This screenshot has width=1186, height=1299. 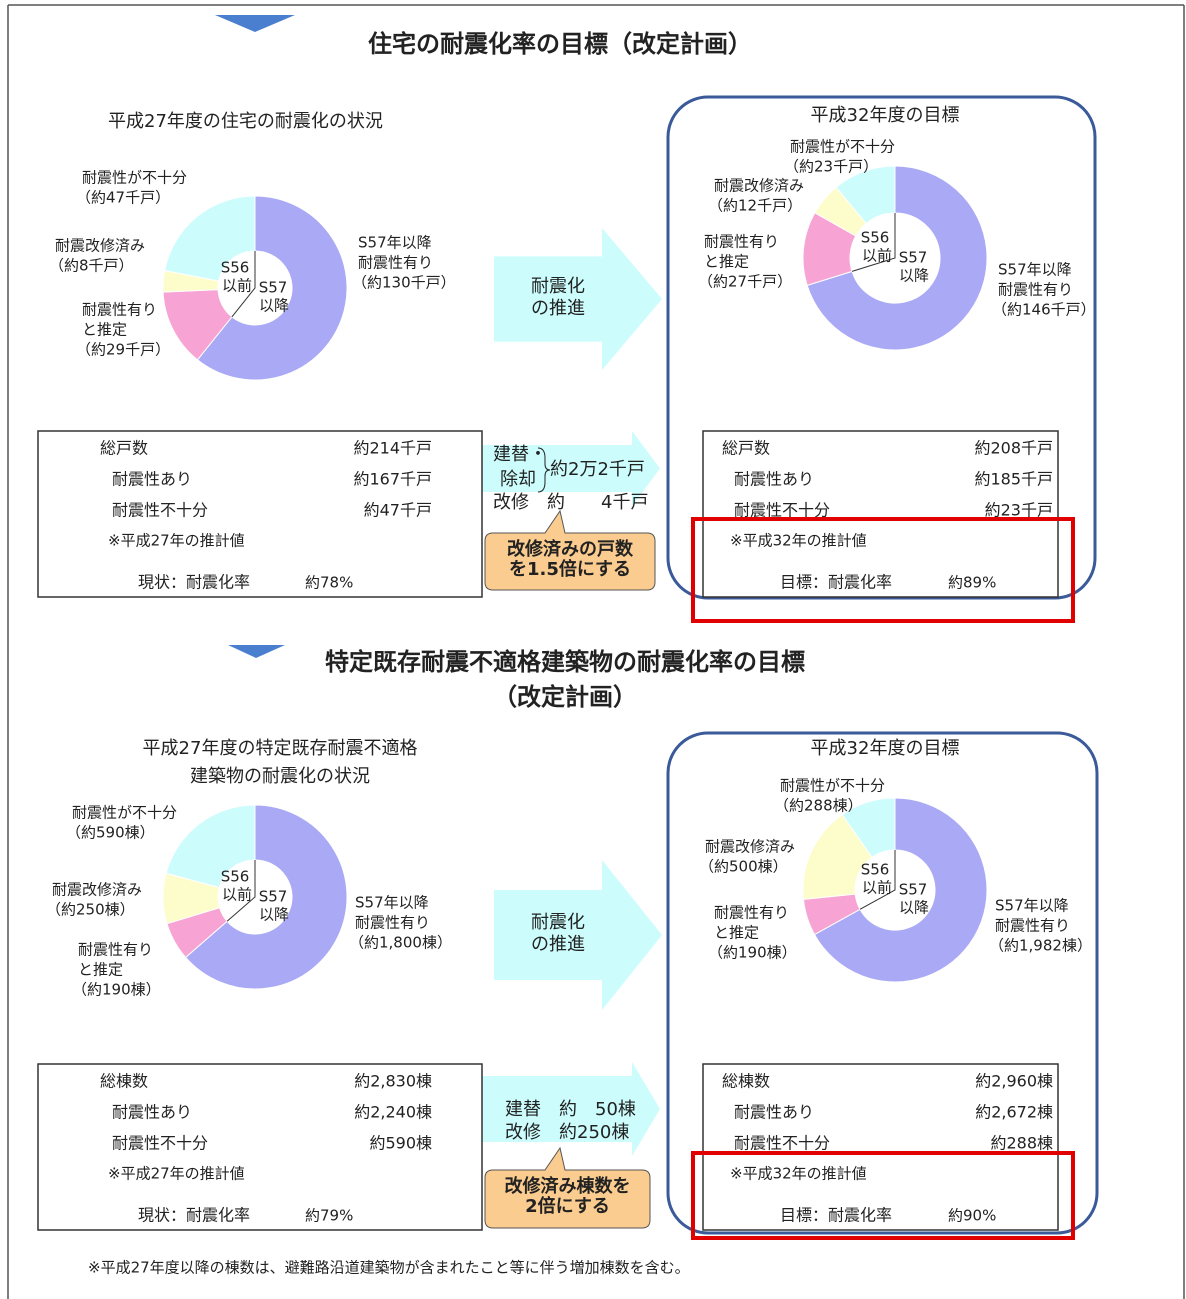 I want to click on row-value: 約167千戸, so click(x=392, y=479).